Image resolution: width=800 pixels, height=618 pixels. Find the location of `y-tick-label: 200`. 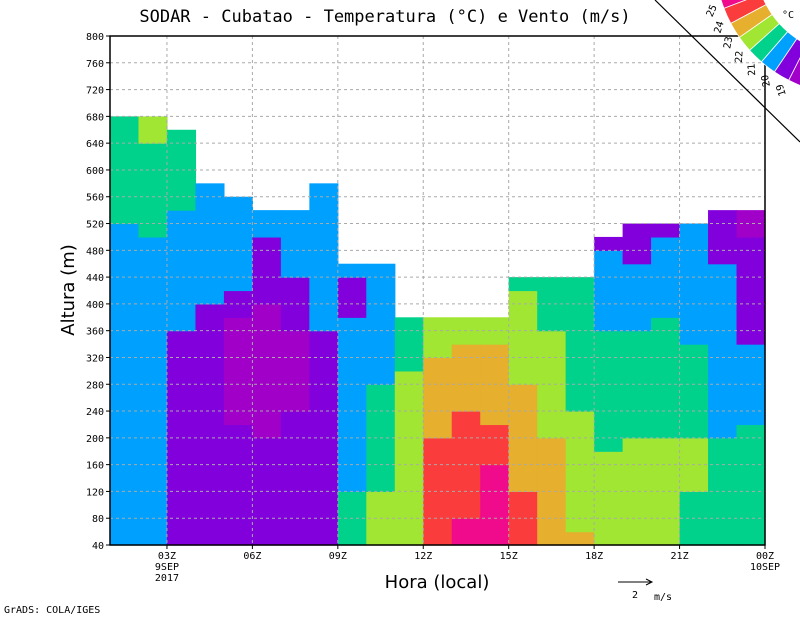

y-tick-label: 200 is located at coordinates (95, 439).